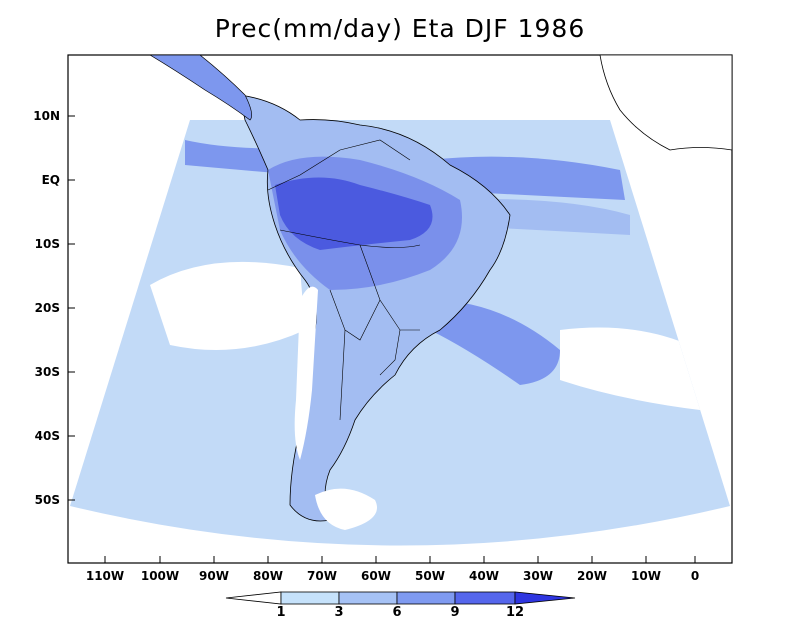  What do you see at coordinates (339, 612) in the screenshot?
I see `colorbar-label-3: 3` at bounding box center [339, 612].